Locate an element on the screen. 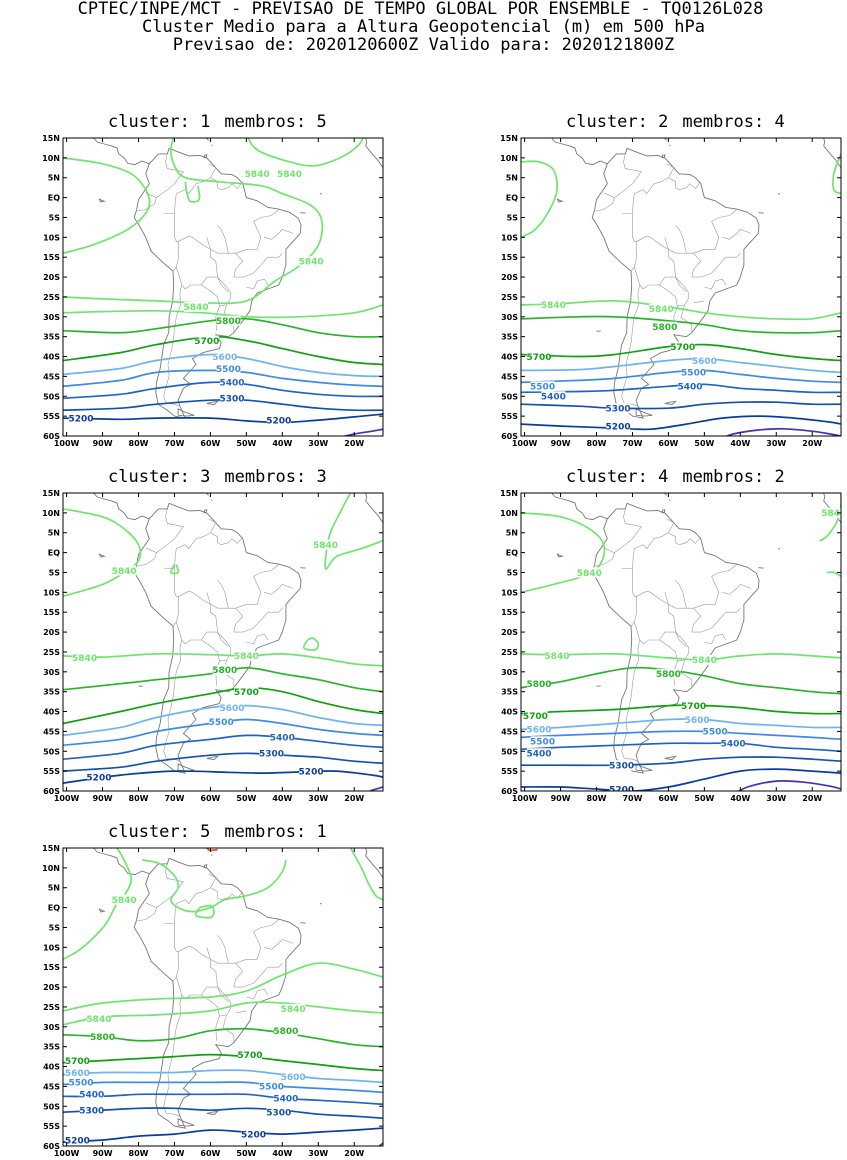 Image resolution: width=847 pixels, height=1160 pixels. africa-coastline is located at coordinates (394, 158).